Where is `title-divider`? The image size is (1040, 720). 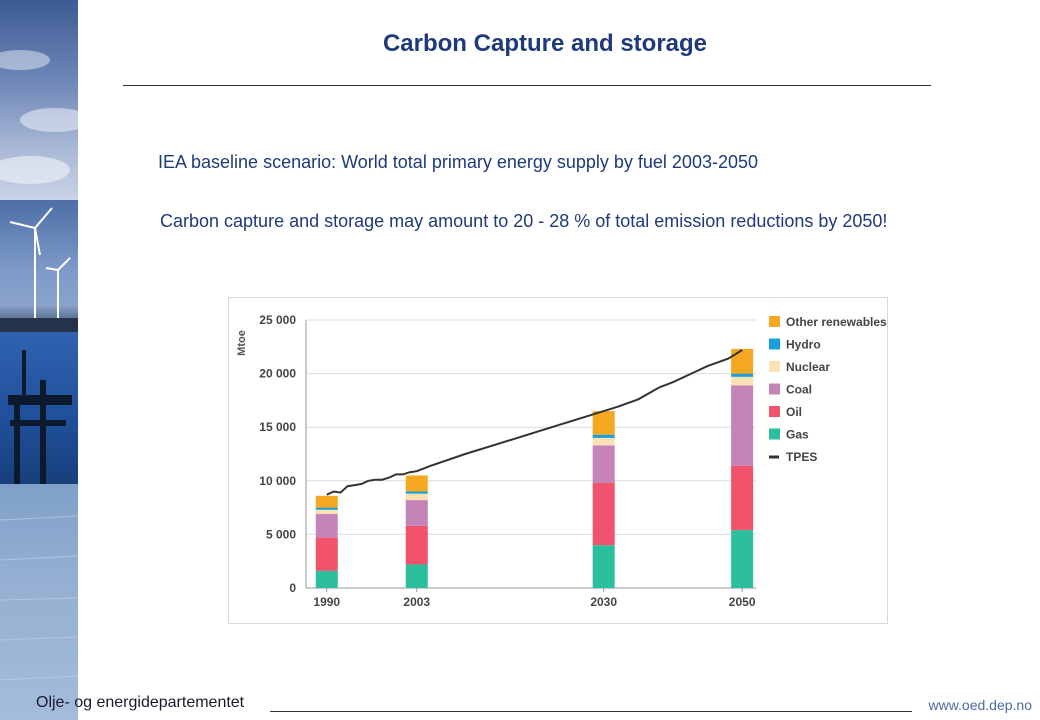 title-divider is located at coordinates (527, 85).